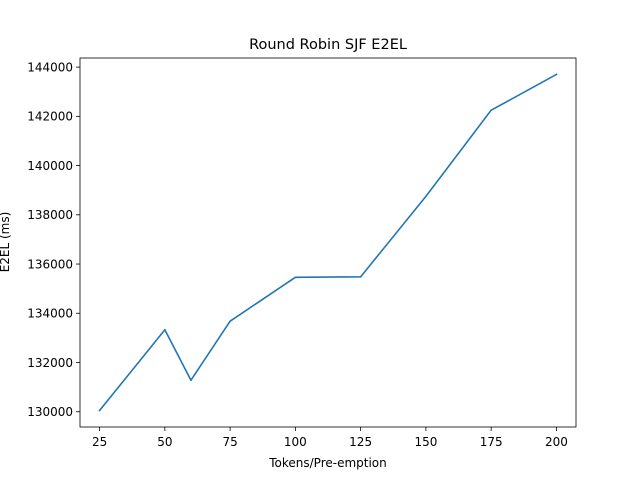 The image size is (640, 480). Describe the element at coordinates (491, 442) in the screenshot. I see `x-tick-label: 175` at that location.